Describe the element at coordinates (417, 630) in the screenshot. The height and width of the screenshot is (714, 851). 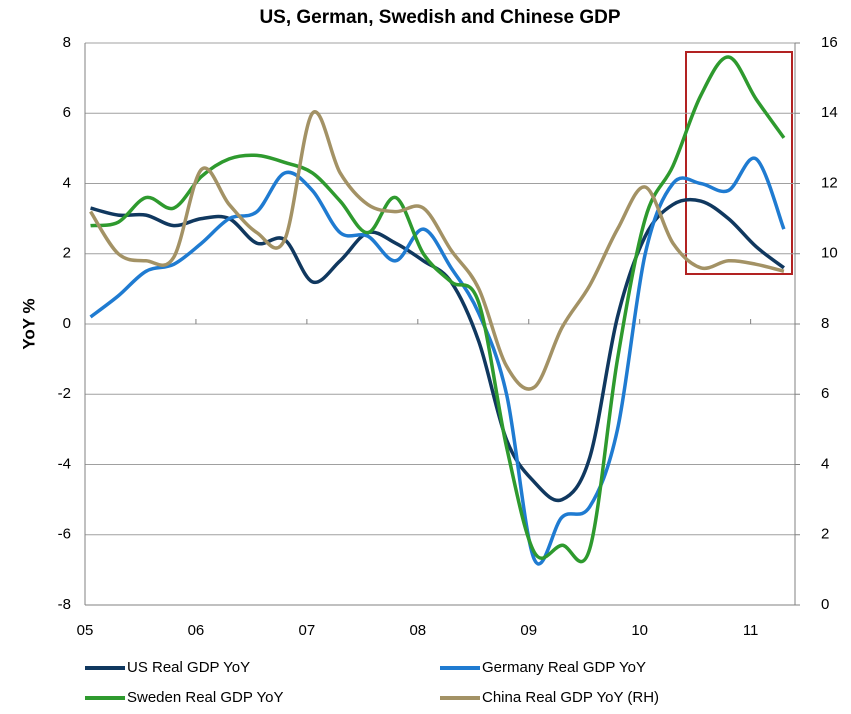
I see `x-tick-label: 08` at that location.